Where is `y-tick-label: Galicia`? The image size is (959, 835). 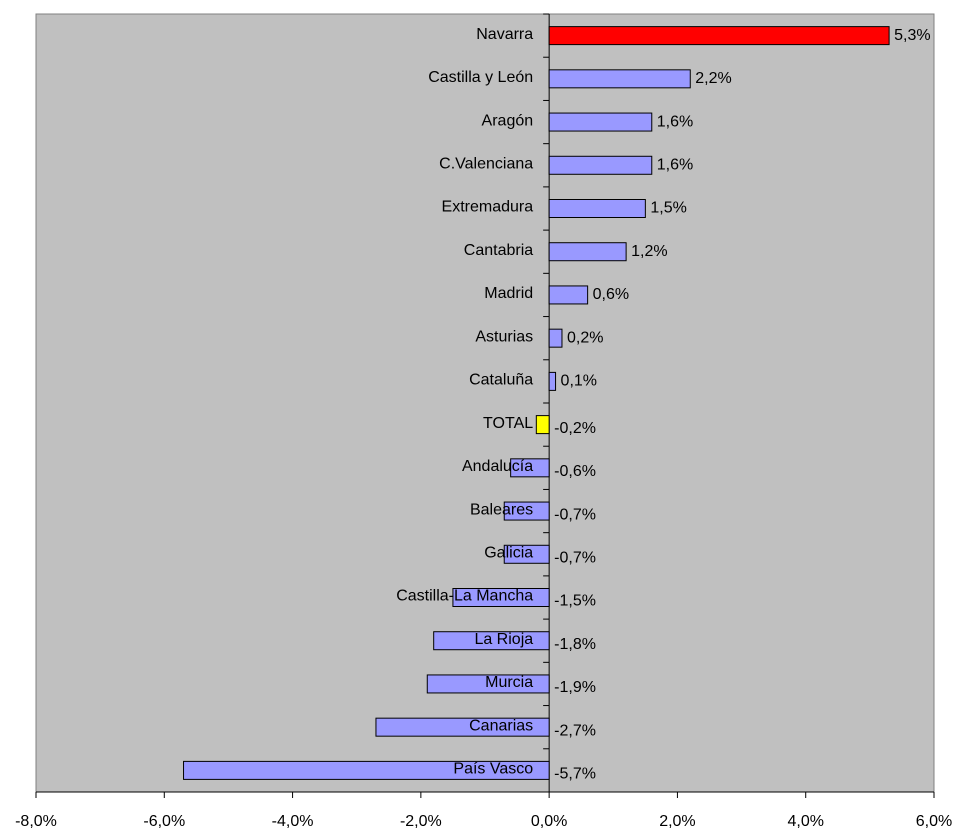
y-tick-label: Galicia is located at coordinates (508, 552).